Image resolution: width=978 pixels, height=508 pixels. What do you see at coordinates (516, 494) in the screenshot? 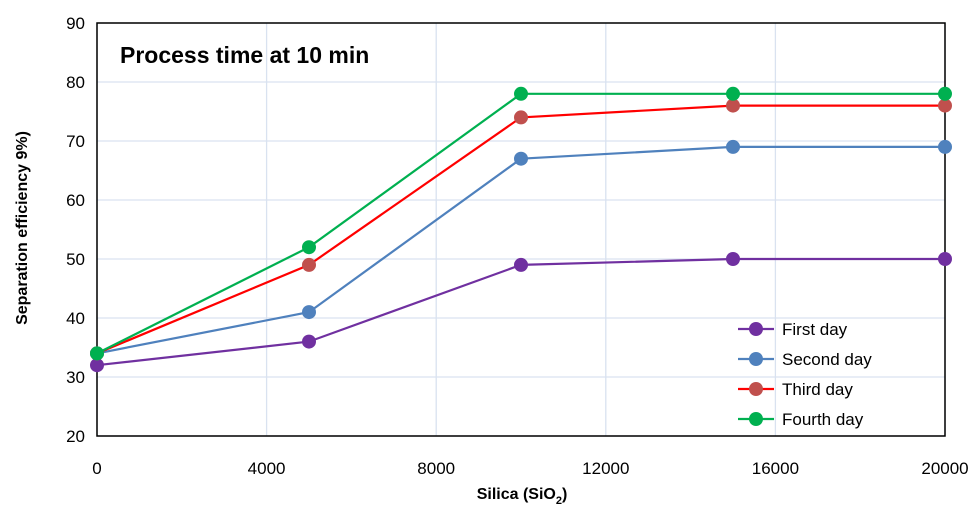
I see `x-axis-title-main: Silica (SiO` at bounding box center [516, 494].